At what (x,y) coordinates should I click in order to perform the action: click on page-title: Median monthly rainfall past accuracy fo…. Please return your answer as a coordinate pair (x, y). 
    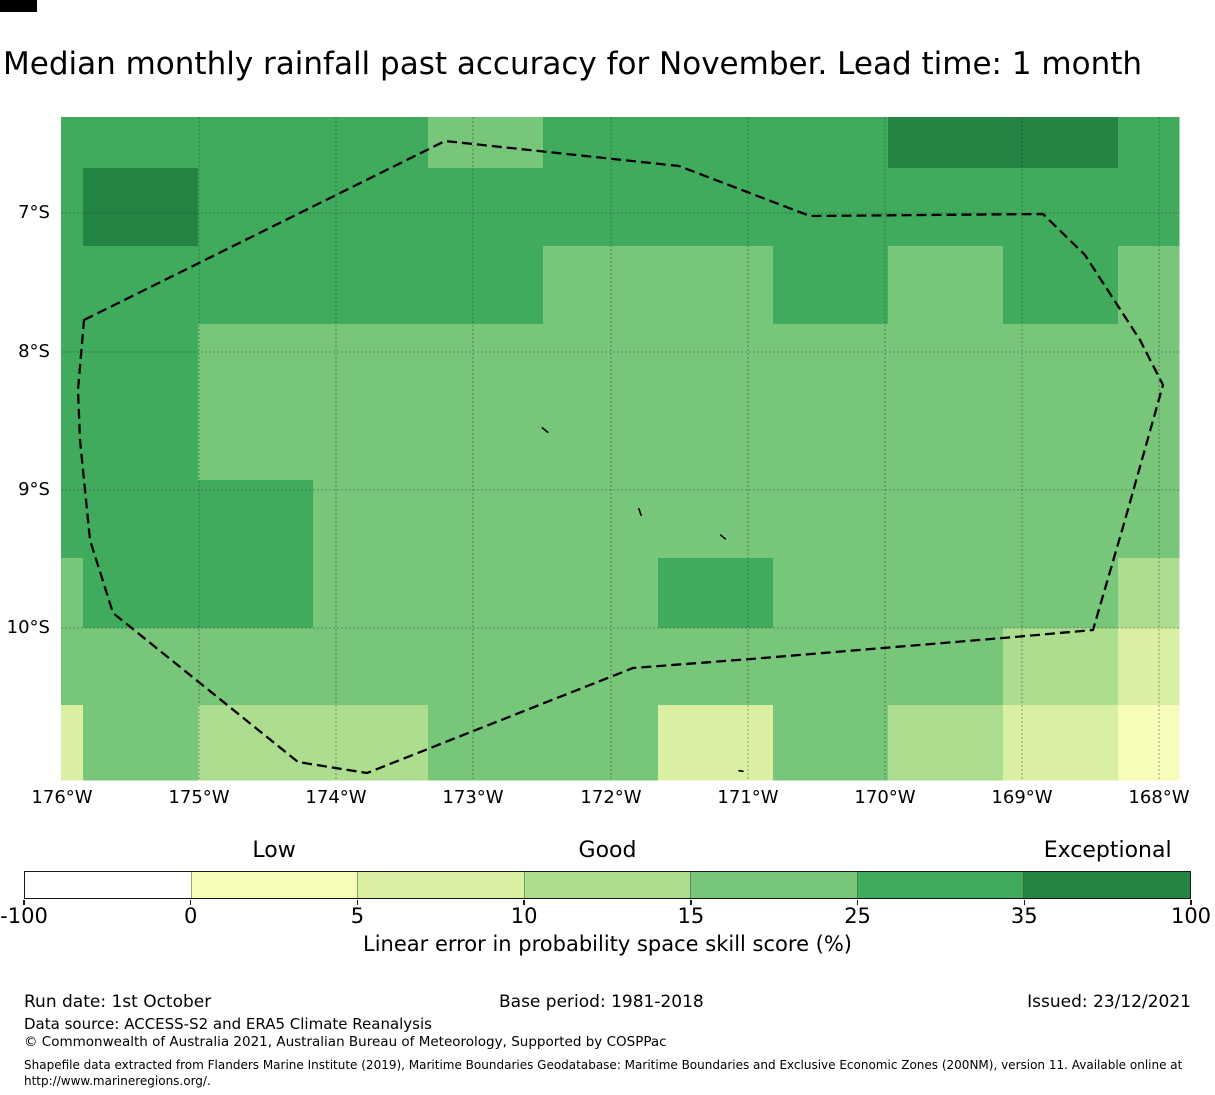
    Looking at the image, I should click on (573, 64).